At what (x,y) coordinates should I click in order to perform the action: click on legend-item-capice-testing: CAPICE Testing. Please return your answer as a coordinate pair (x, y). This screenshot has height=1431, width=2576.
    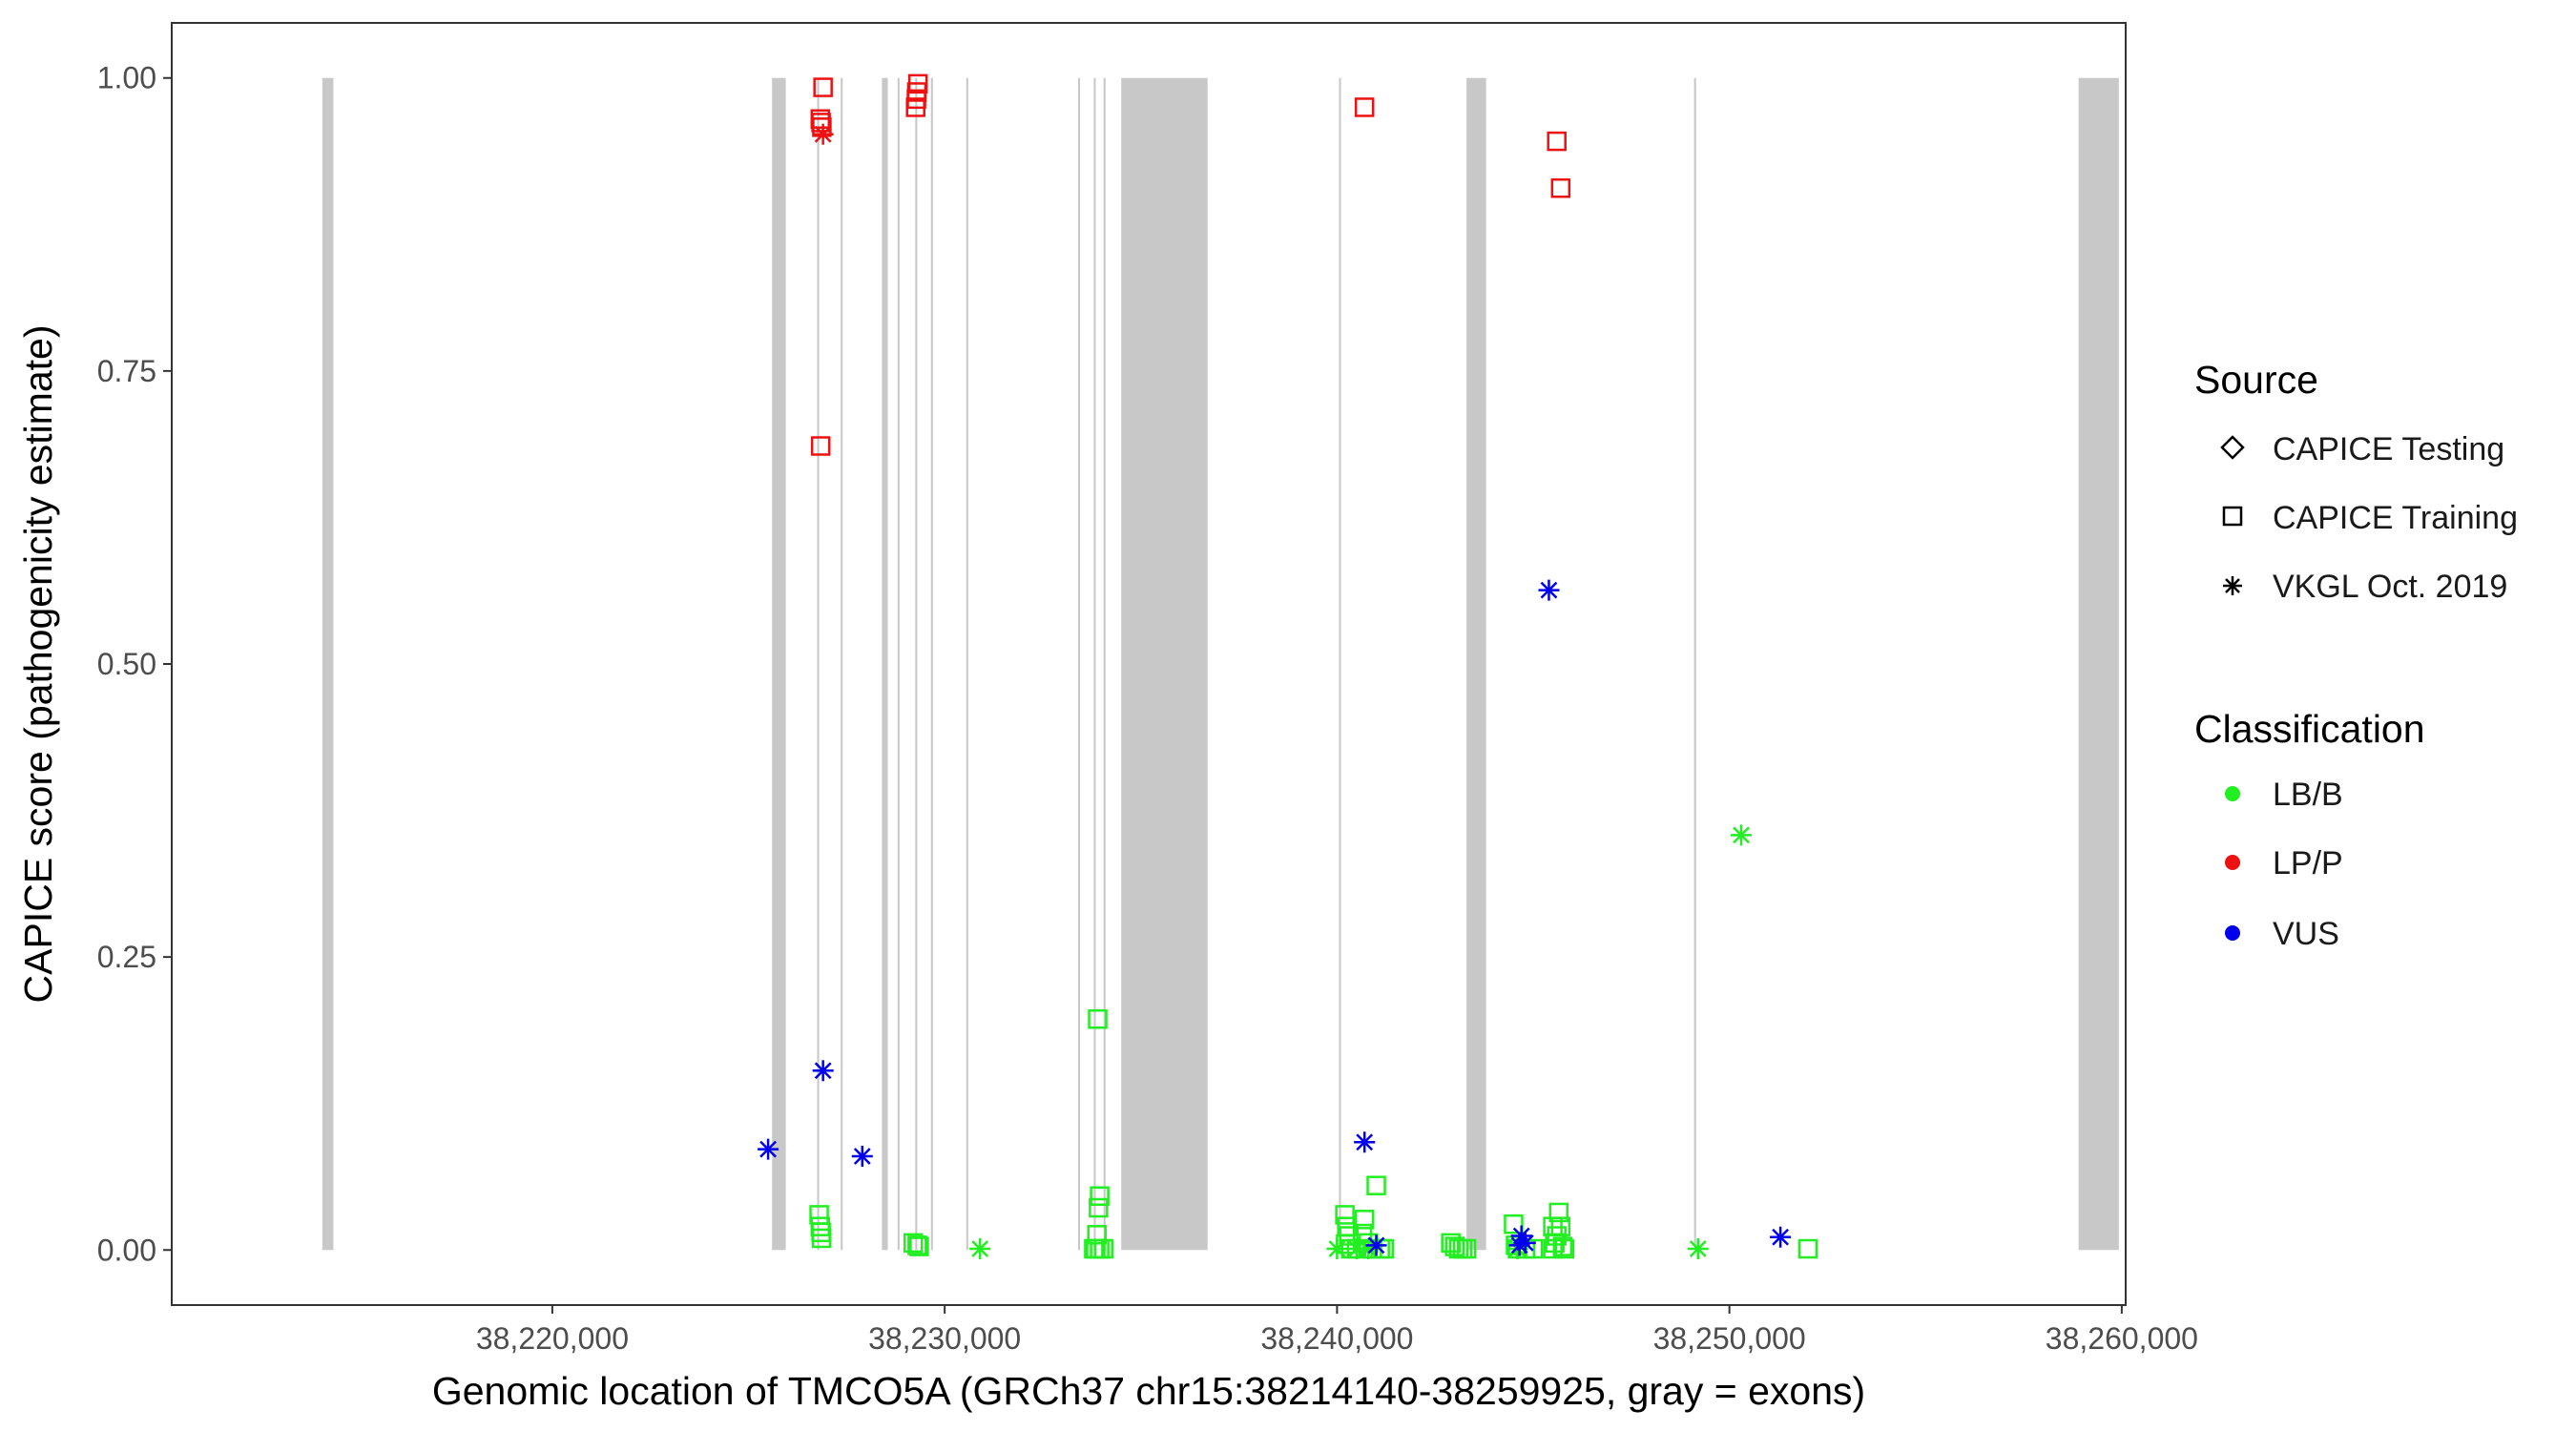
    Looking at the image, I should click on (2362, 449).